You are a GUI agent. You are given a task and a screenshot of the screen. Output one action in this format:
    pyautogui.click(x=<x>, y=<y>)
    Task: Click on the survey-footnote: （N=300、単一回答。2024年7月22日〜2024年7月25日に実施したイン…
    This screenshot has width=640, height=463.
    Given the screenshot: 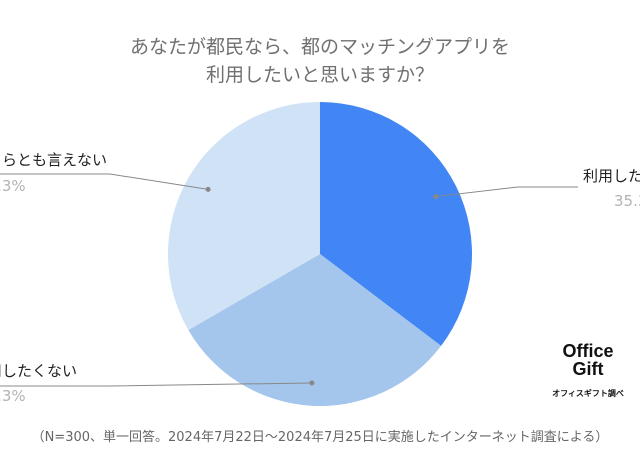 What is the action you would take?
    pyautogui.click(x=320, y=437)
    